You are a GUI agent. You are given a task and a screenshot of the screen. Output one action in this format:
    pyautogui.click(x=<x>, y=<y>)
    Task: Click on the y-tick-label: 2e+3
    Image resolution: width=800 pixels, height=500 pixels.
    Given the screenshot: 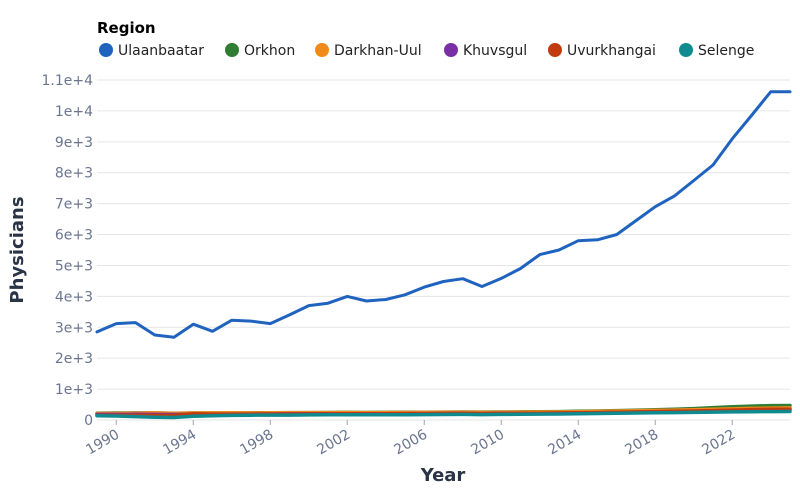 What is the action you would take?
    pyautogui.click(x=74, y=359)
    